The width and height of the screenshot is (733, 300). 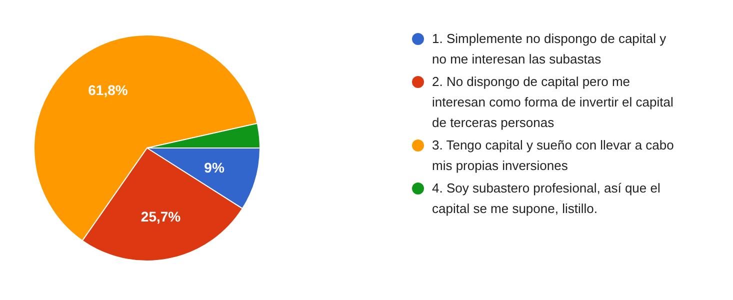 I want to click on legend-label: 3. Tengo capital y sueño con llevar a cabo mis propias inversiones, so click(x=553, y=155).